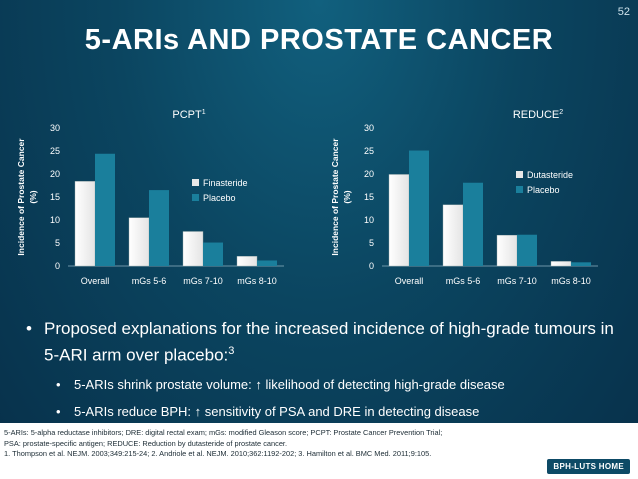  I want to click on legend-swatch-dutasteride, so click(519, 174).